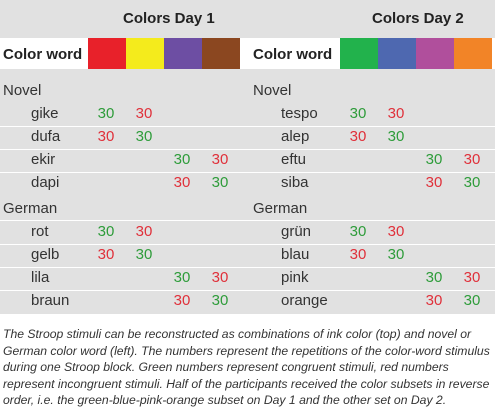 The height and width of the screenshot is (419, 495). What do you see at coordinates (221, 53) in the screenshot?
I see `swatch-brown` at bounding box center [221, 53].